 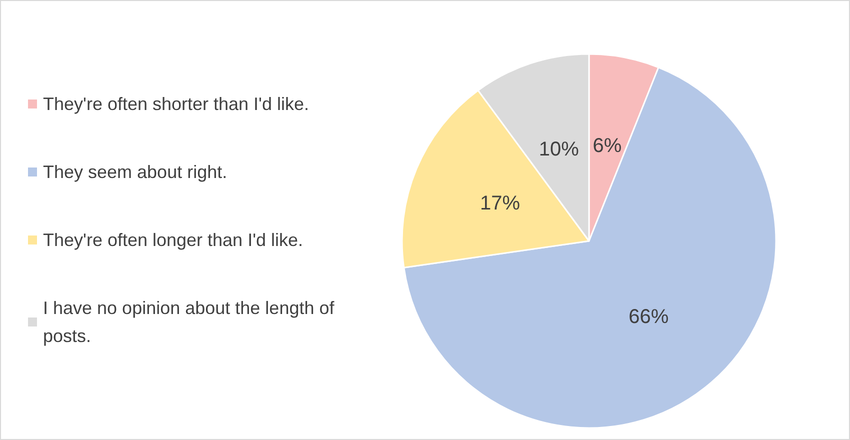 What do you see at coordinates (648, 317) in the screenshot?
I see `data-label: 66%` at bounding box center [648, 317].